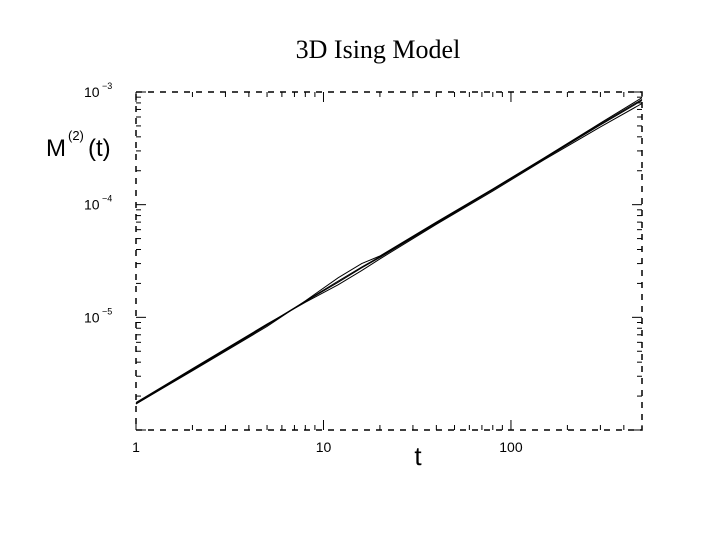 The height and width of the screenshot is (540, 720). What do you see at coordinates (56, 148) in the screenshot?
I see `y-axis-label-main: M` at bounding box center [56, 148].